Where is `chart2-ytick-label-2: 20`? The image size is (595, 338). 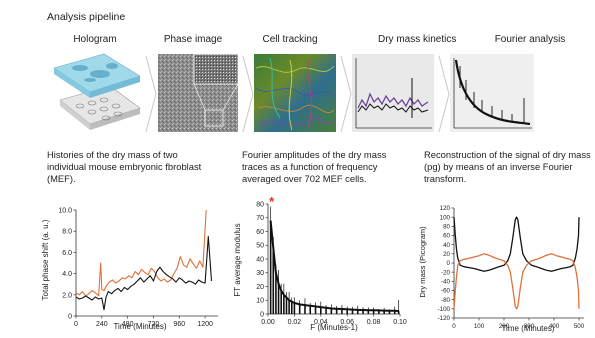
chart2-ytick-label-2: 20 is located at coordinates (260, 287).